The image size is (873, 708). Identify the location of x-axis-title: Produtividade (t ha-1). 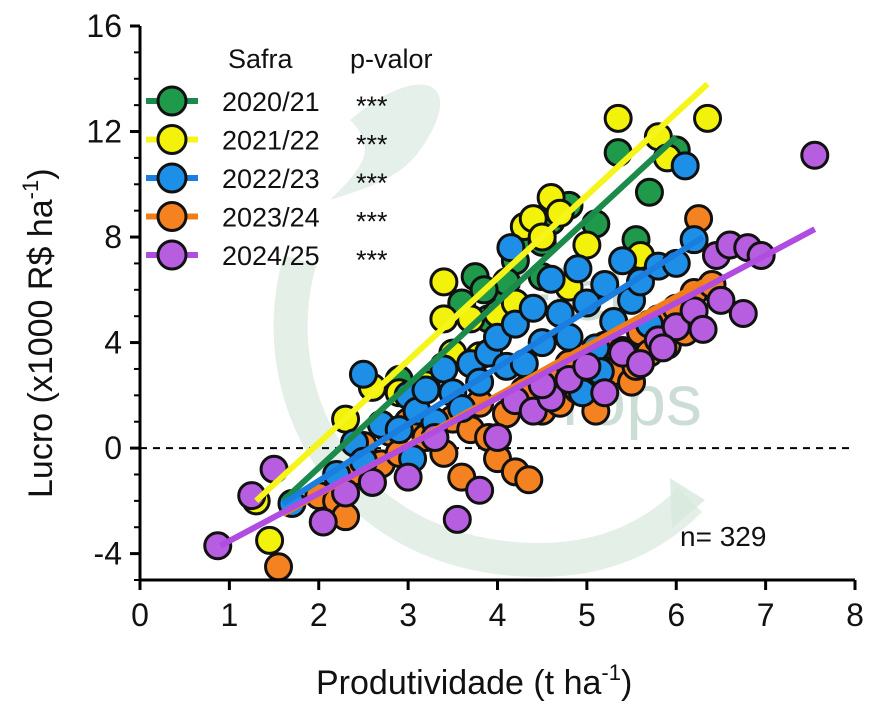
(474, 681).